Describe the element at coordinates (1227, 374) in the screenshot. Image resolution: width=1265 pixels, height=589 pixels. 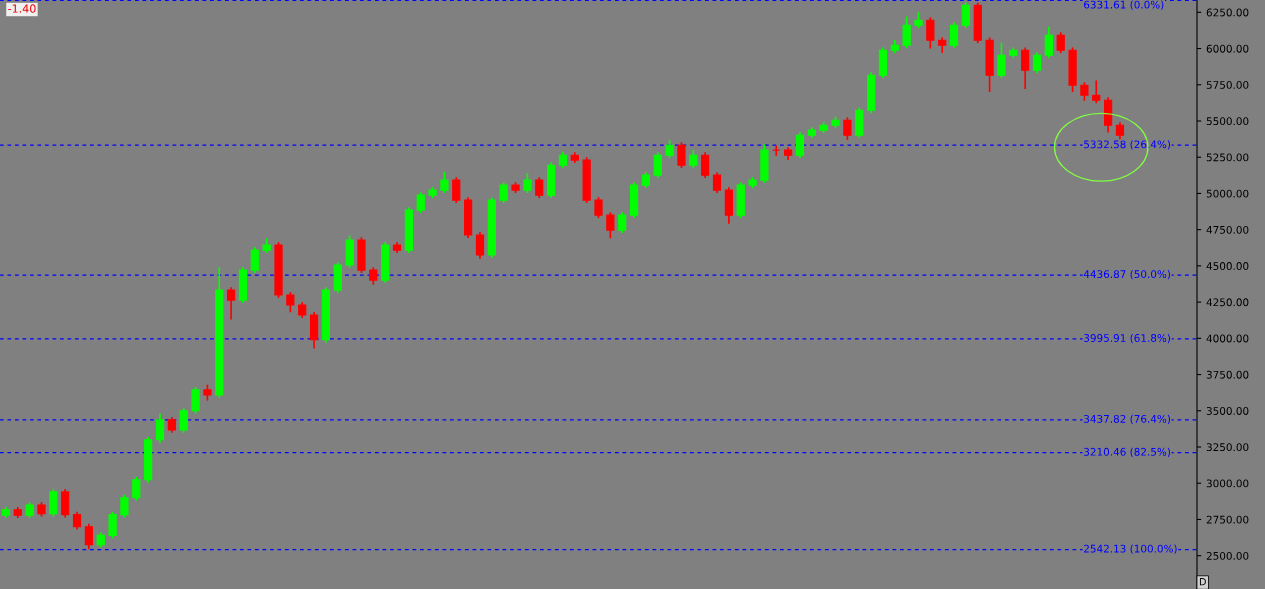
I see `y-tick-label: 3750.00` at that location.